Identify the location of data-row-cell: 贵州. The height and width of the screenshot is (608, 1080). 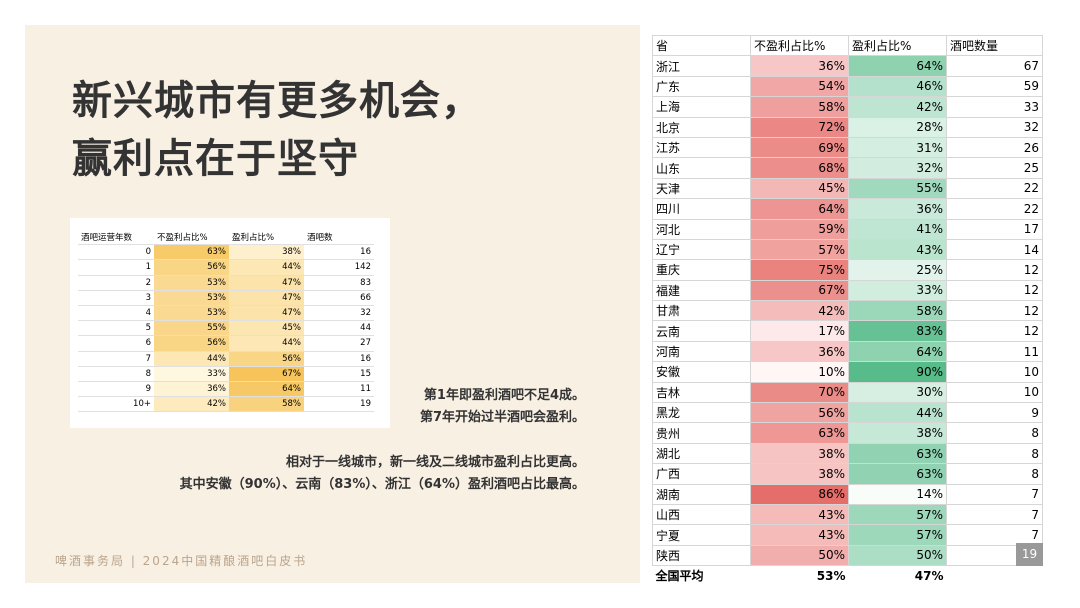
(701, 433).